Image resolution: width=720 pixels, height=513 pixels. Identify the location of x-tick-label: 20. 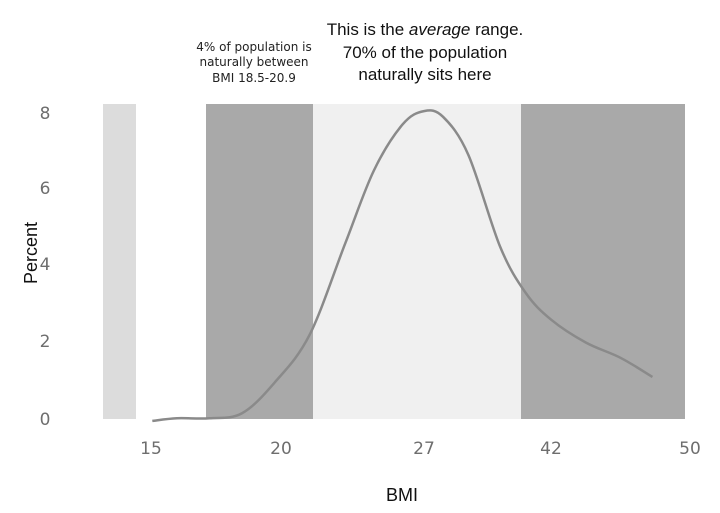
(281, 449).